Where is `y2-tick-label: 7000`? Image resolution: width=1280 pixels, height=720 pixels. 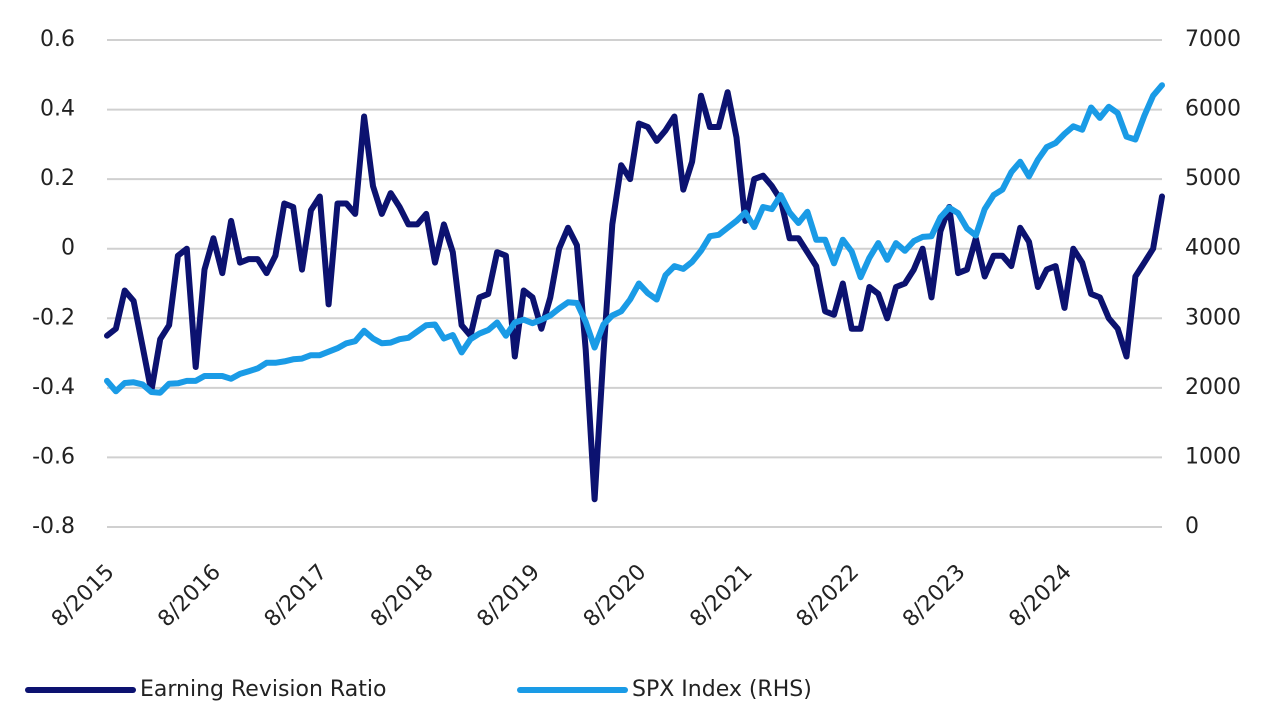
y2-tick-label: 7000 is located at coordinates (1213, 39).